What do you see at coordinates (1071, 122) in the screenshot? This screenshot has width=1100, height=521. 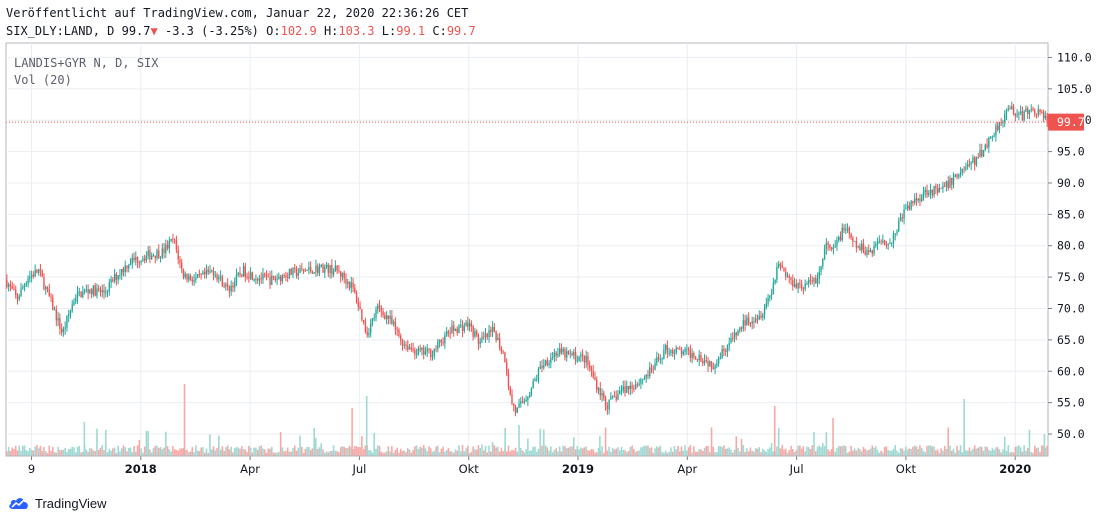 I see `last-price-tag-label: 99.7` at bounding box center [1071, 122].